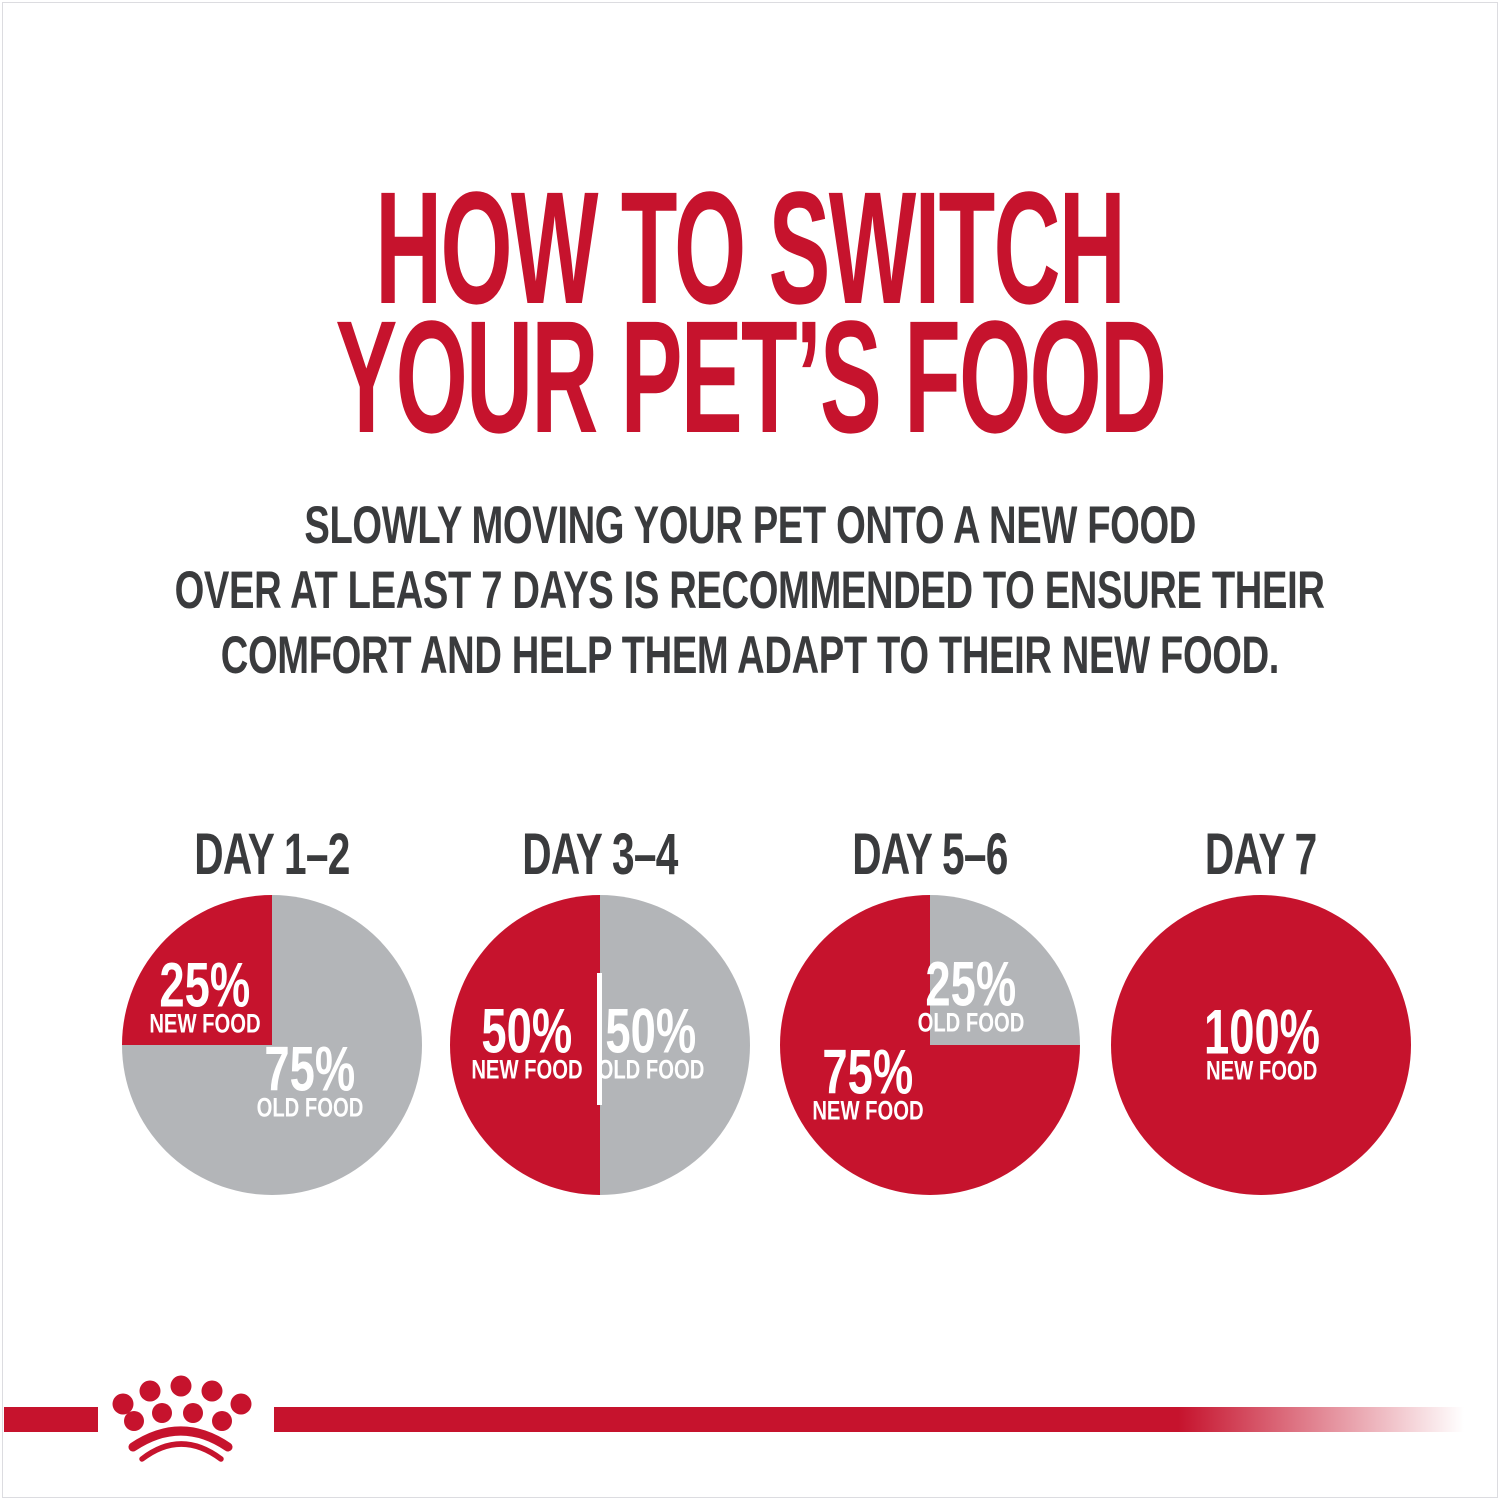 The width and height of the screenshot is (1500, 1500). I want to click on pie-chart-day-5-6: 75% NEW FOOD 25% OLD FOOD, so click(930, 1045).